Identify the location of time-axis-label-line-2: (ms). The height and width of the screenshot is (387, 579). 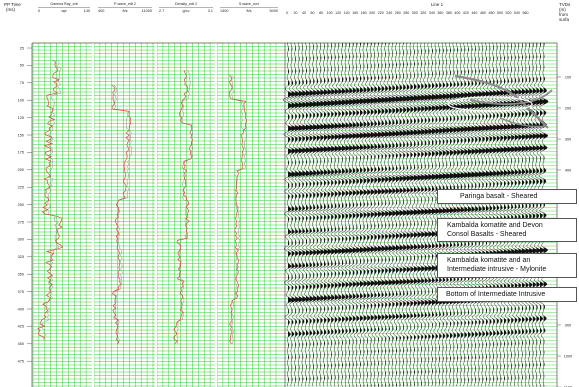
(10, 9).